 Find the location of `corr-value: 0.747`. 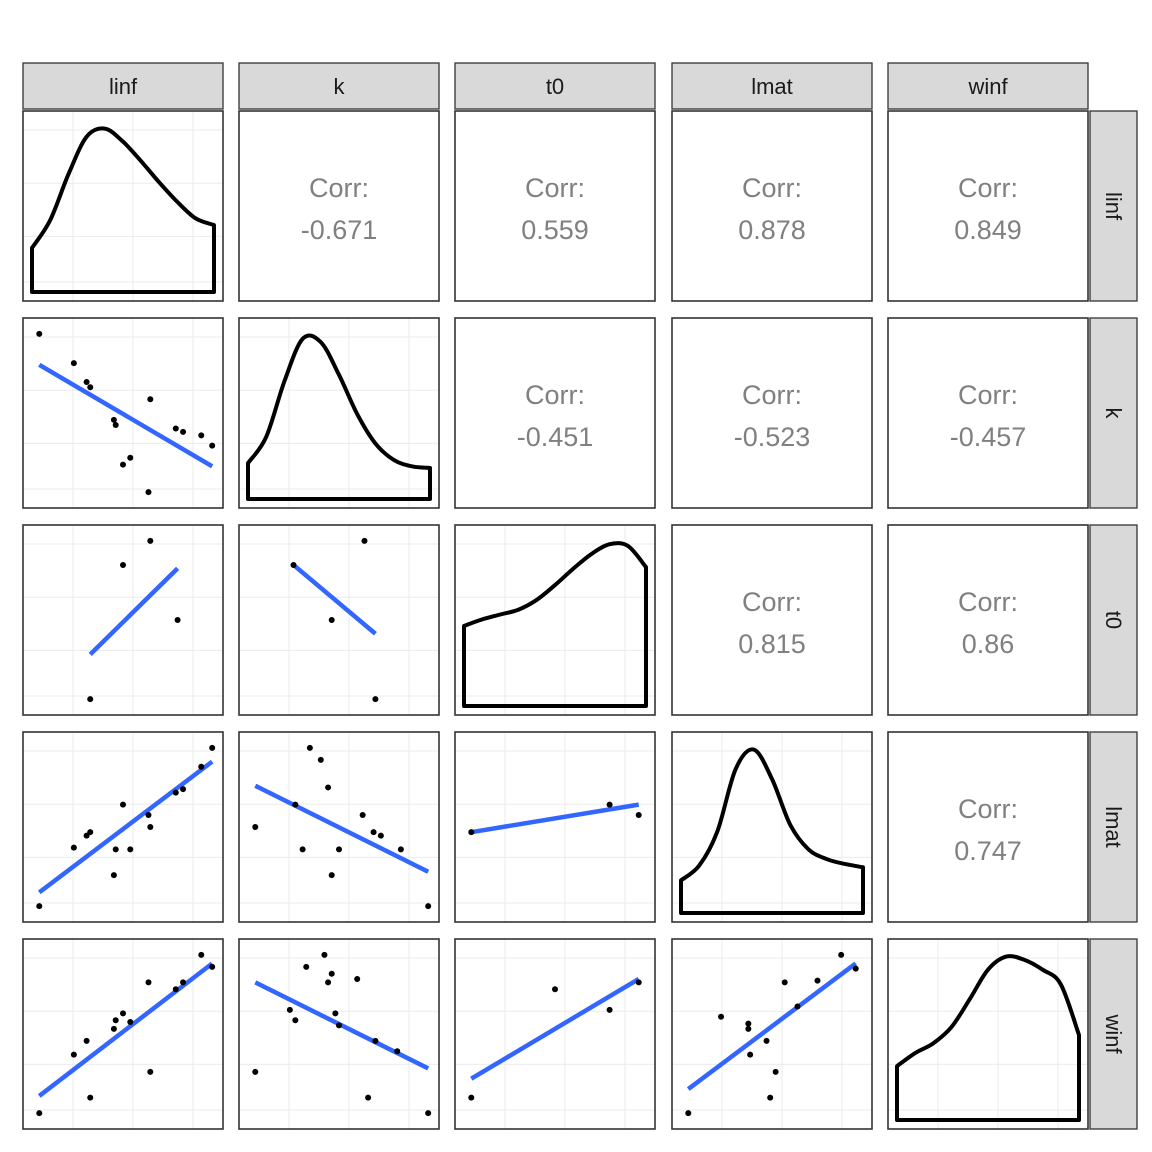

corr-value: 0.747 is located at coordinates (988, 851).